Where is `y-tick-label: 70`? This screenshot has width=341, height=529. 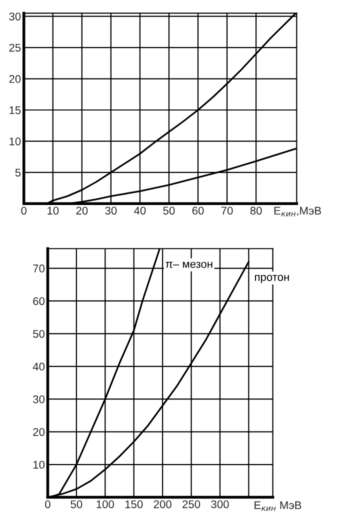 y-tick-label: 70 is located at coordinates (39, 268).